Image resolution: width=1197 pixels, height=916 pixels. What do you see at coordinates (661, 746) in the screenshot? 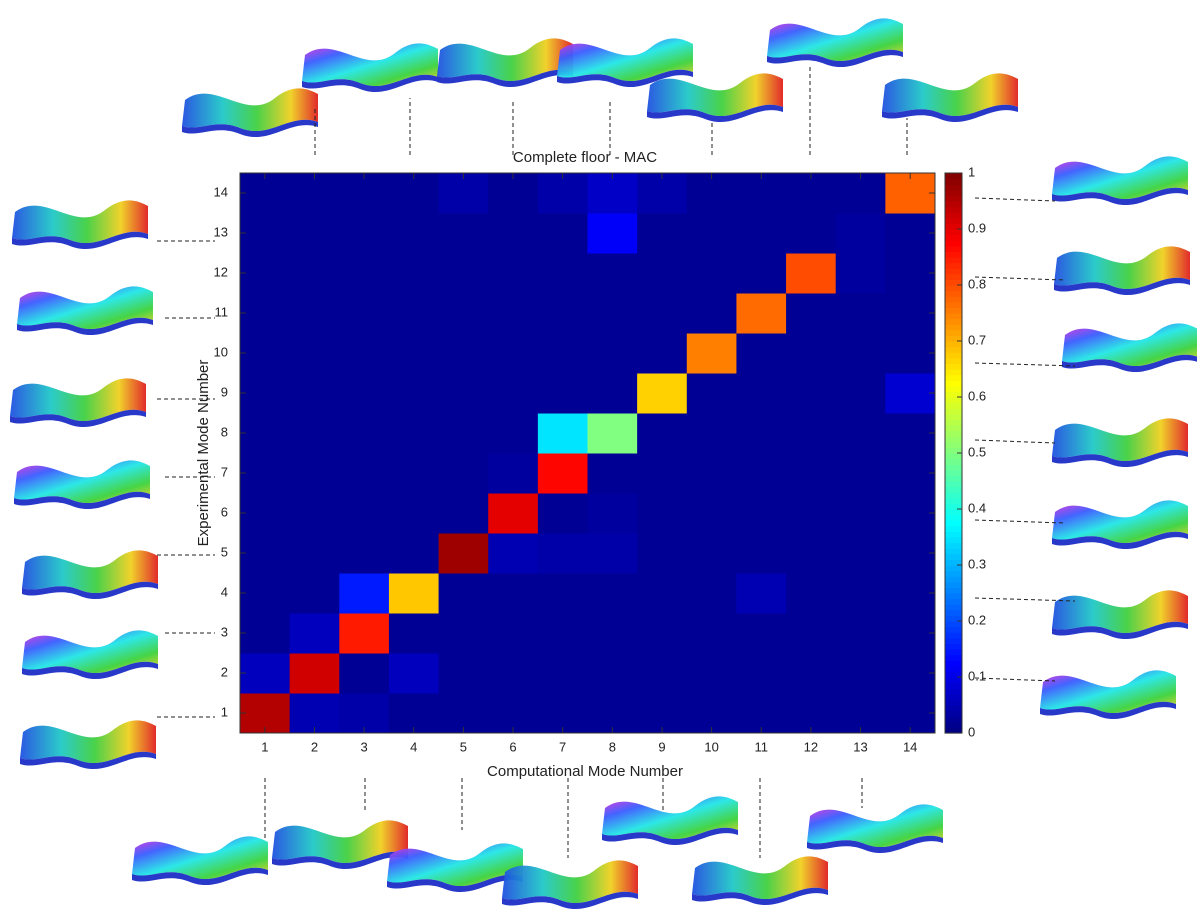
I see `x-tick-label: 9` at bounding box center [661, 746].